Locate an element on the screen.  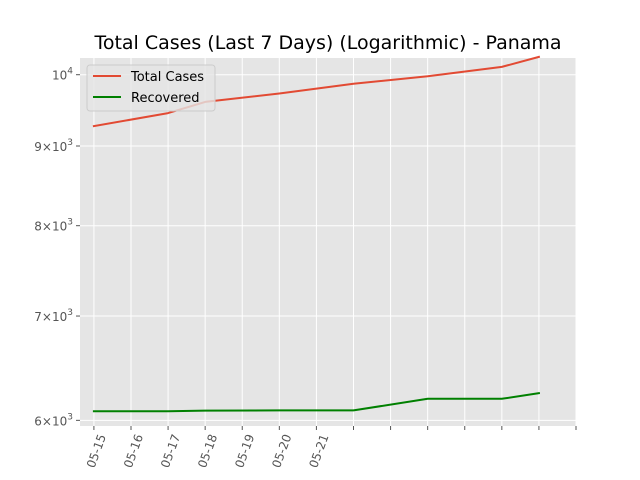
x-tick-label: 05-18 is located at coordinates (207, 451).